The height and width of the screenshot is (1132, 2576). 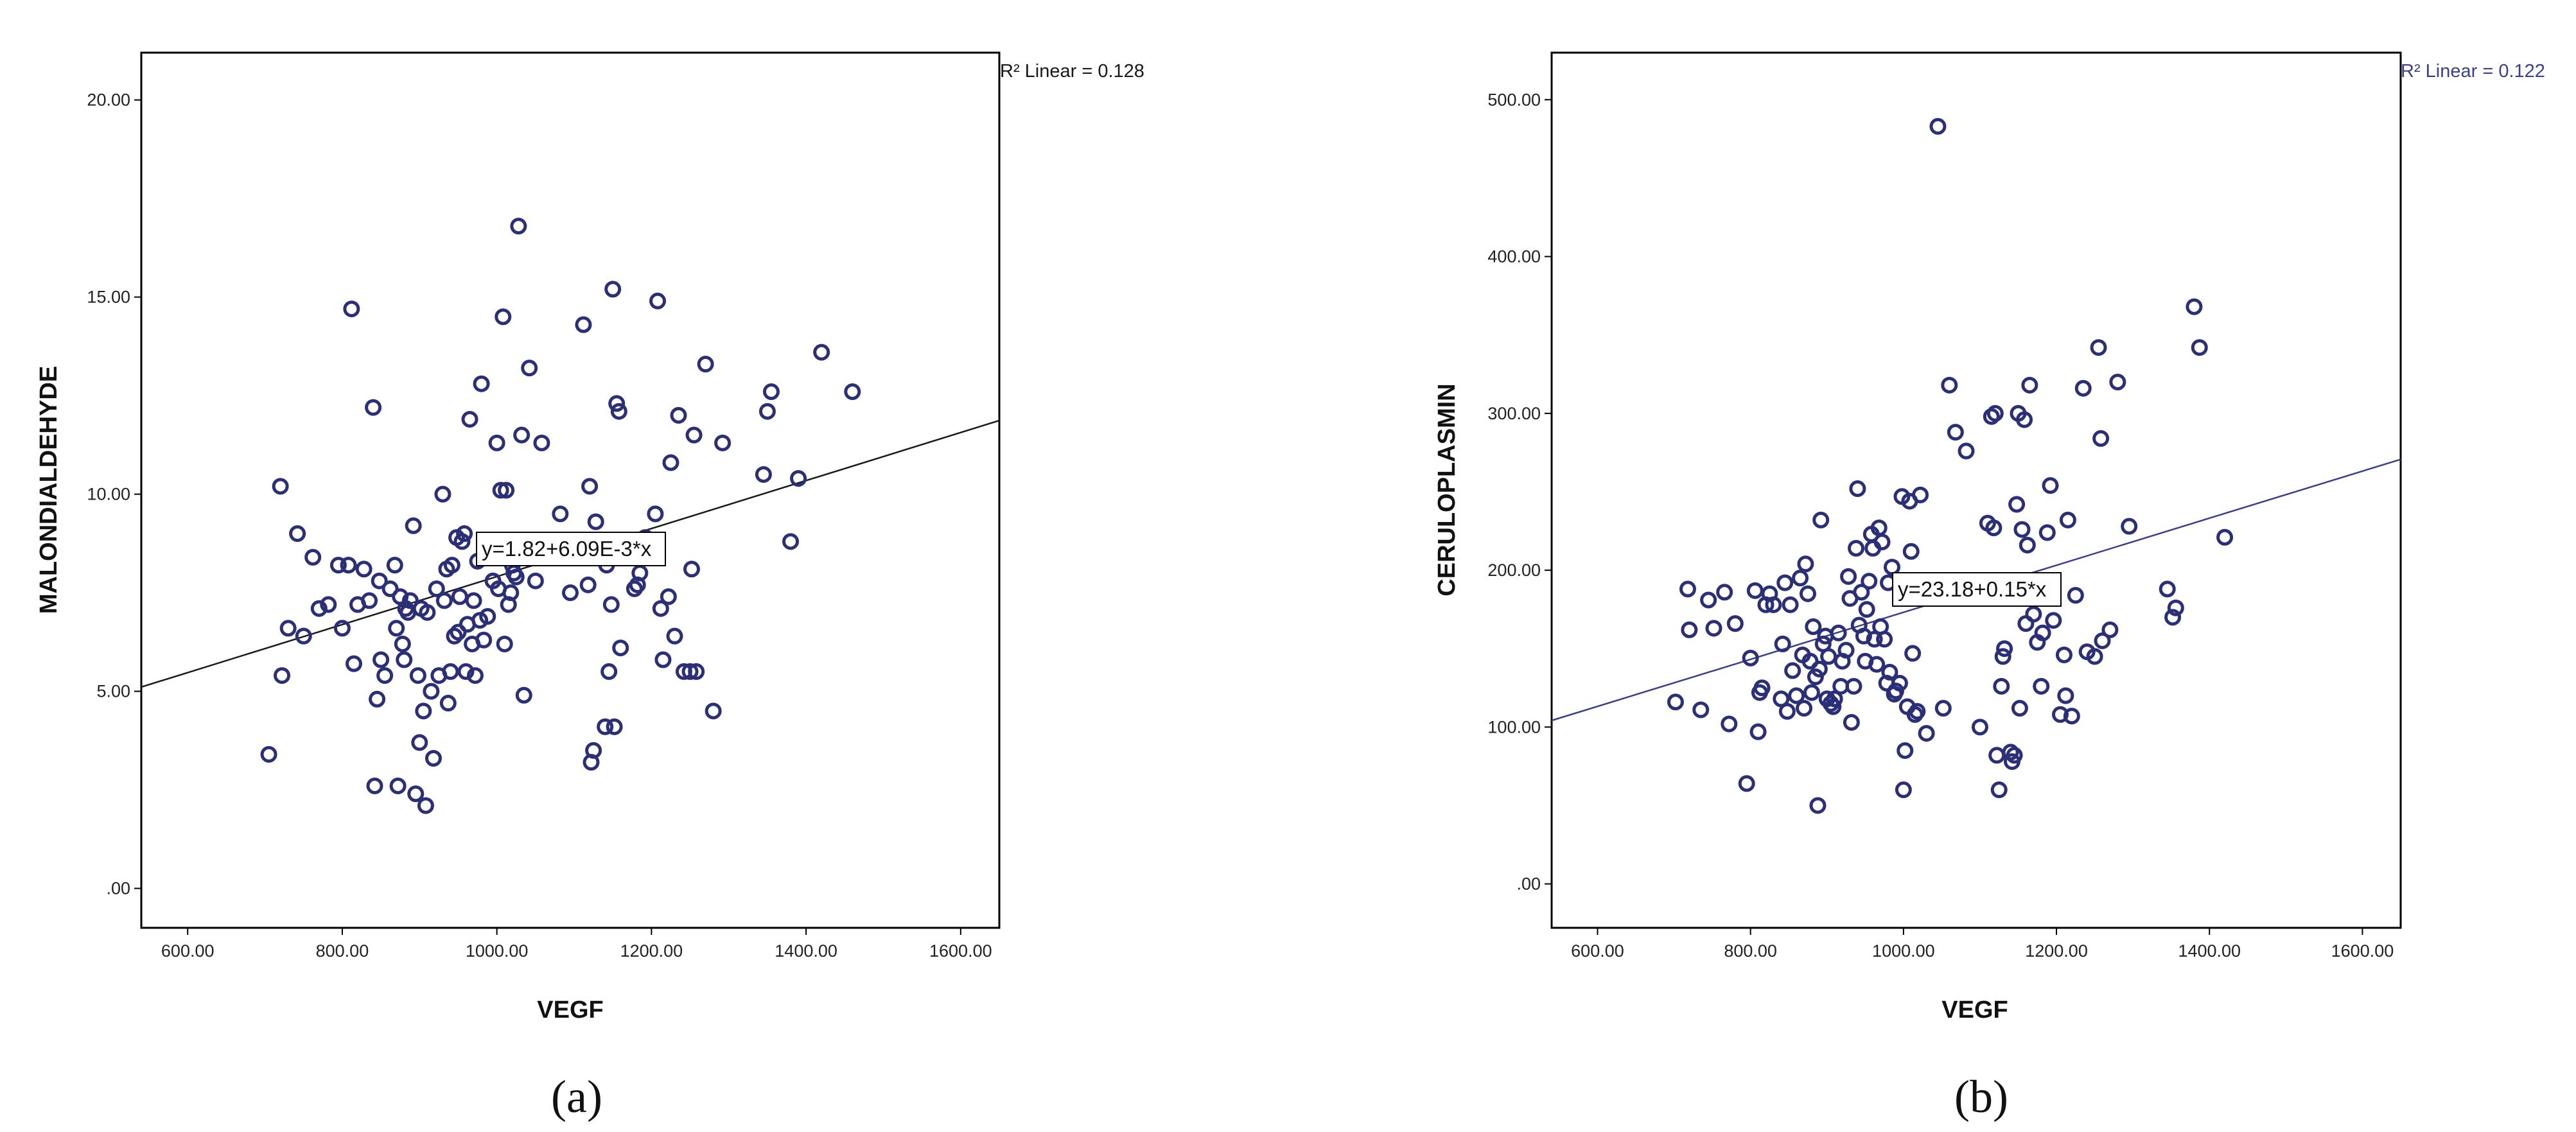 I want to click on panel-a-y-tick-label: 5.00, so click(x=113, y=691).